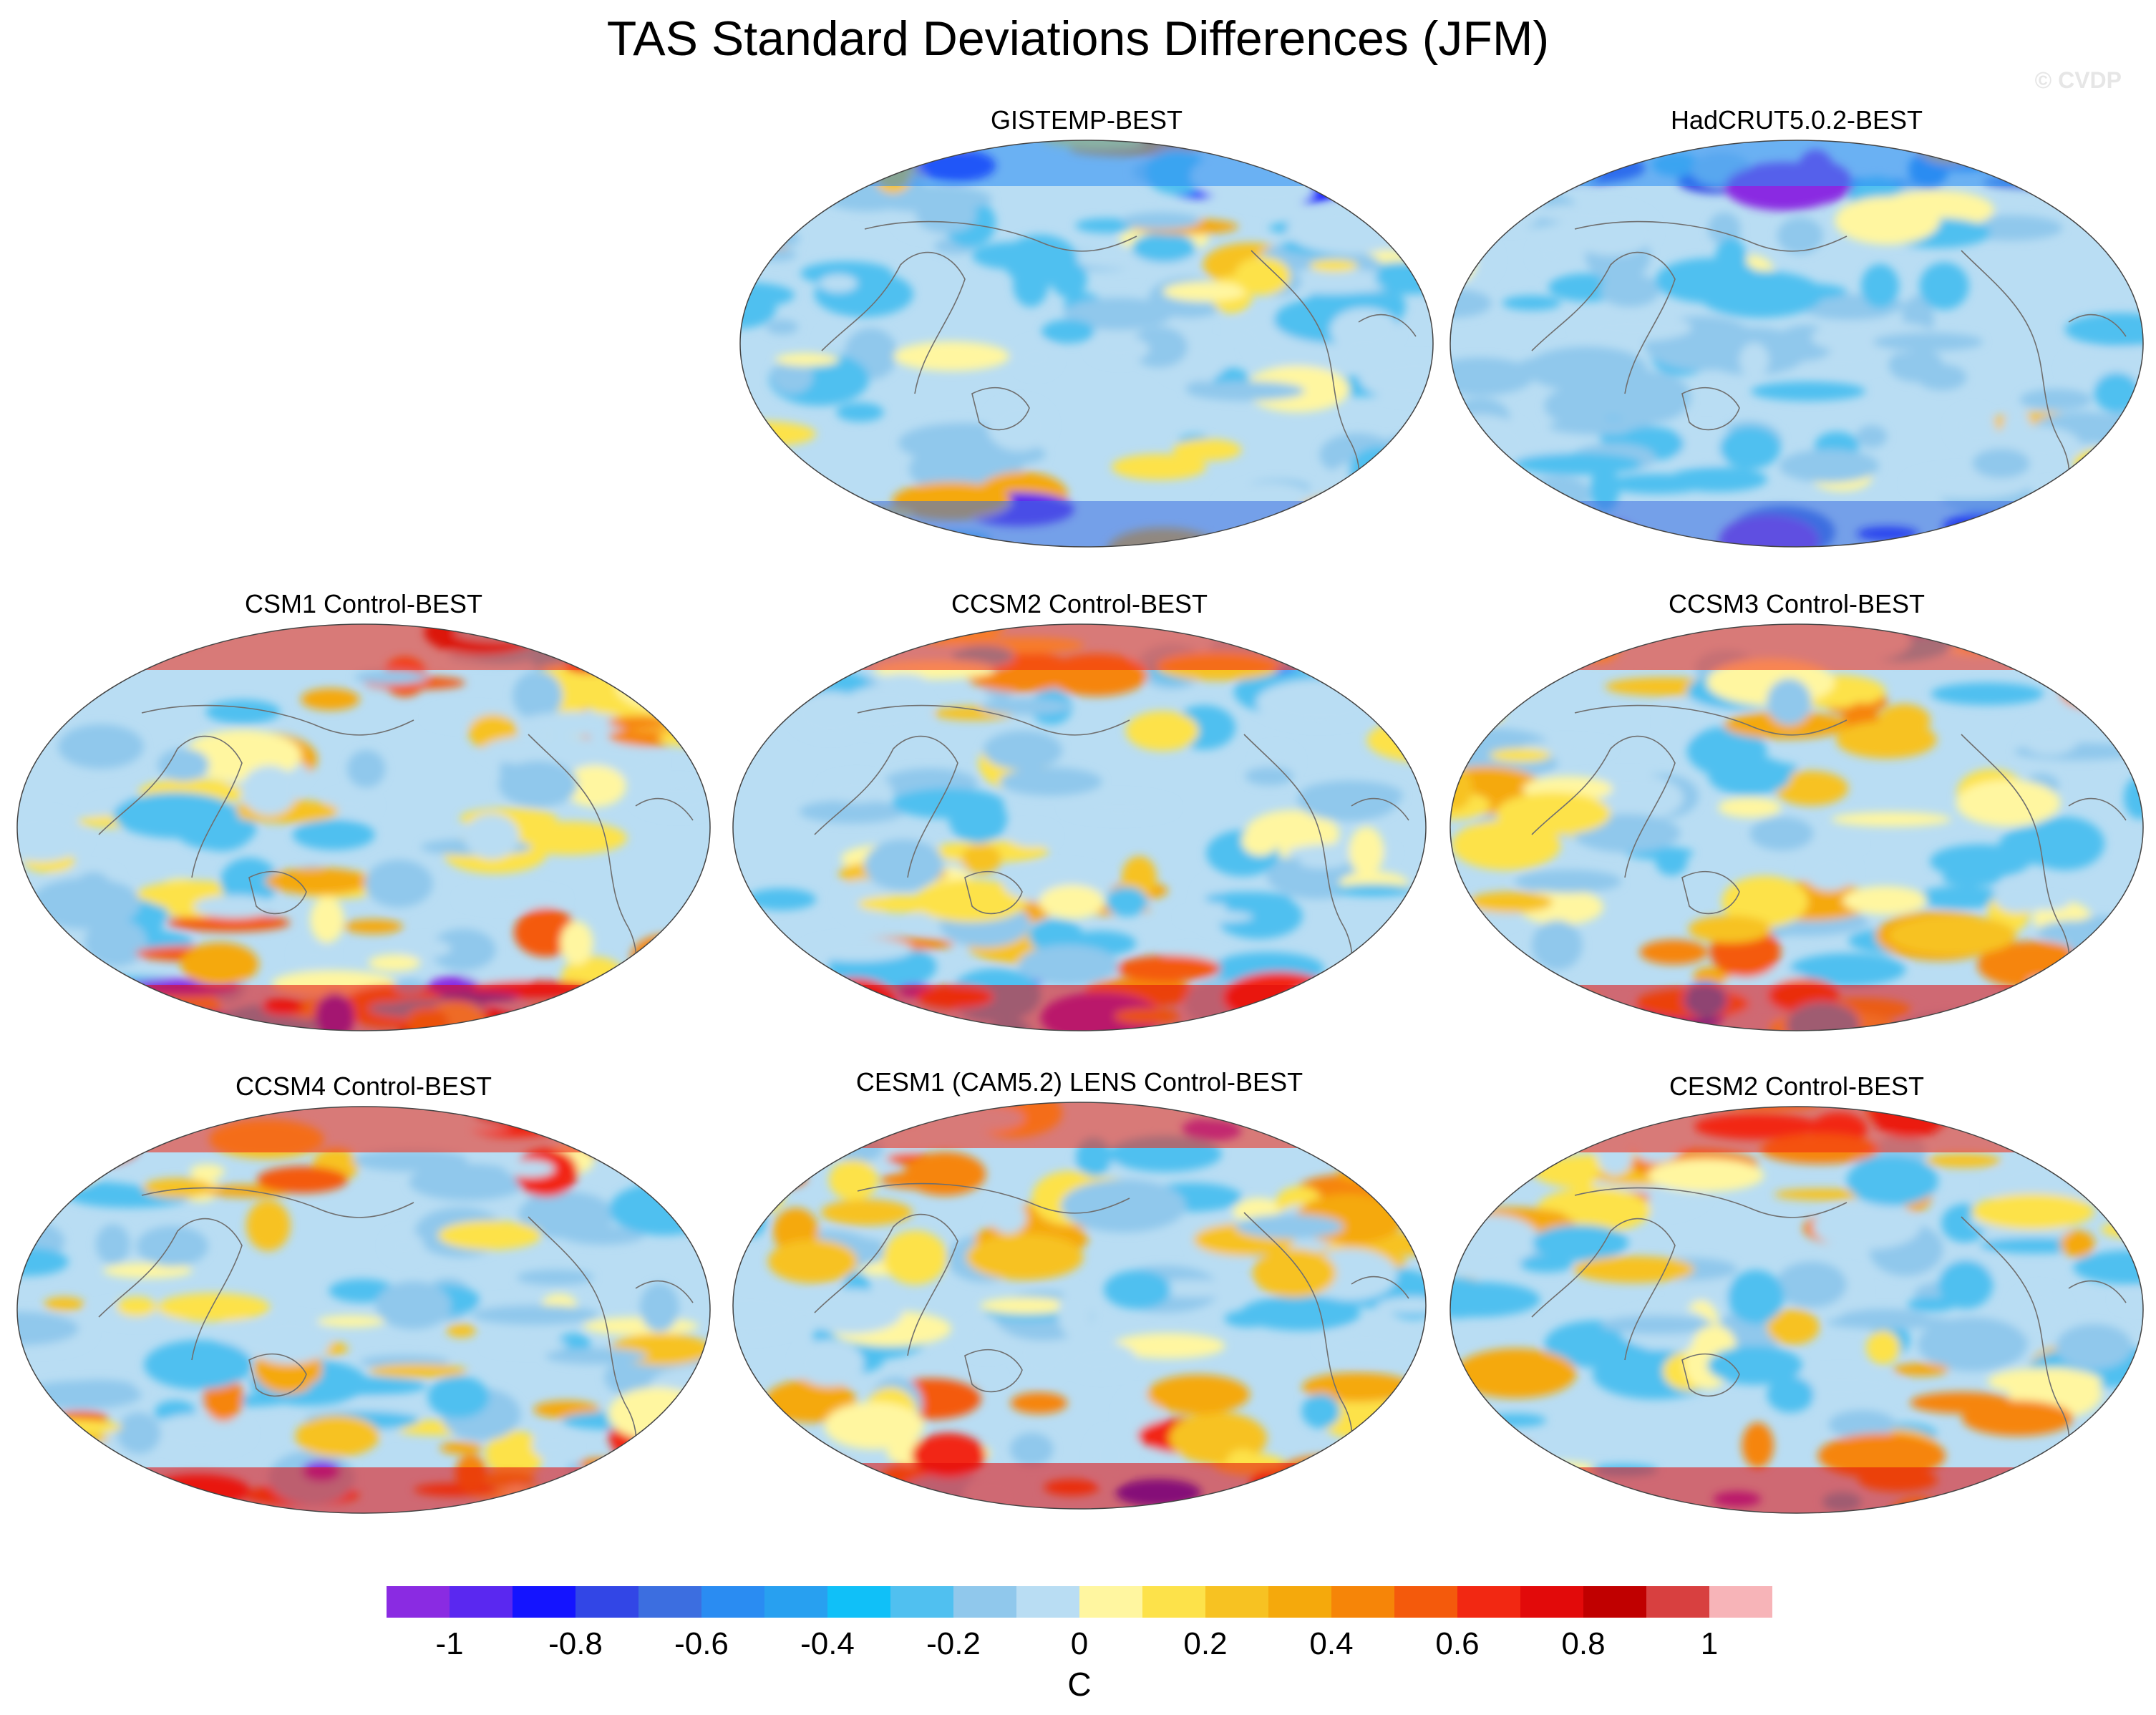 The height and width of the screenshot is (1715, 2156). Describe the element at coordinates (1583, 1643) in the screenshot. I see `colorbar-tick-label: 0.8` at that location.